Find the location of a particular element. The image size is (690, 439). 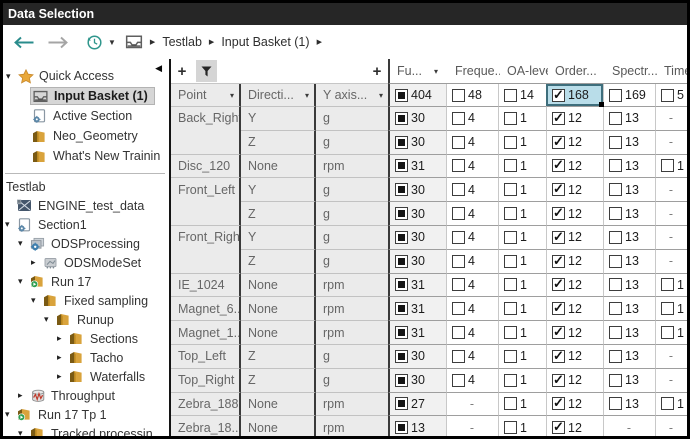

tree-item-sections: ▸ Sections is located at coordinates (86, 338).